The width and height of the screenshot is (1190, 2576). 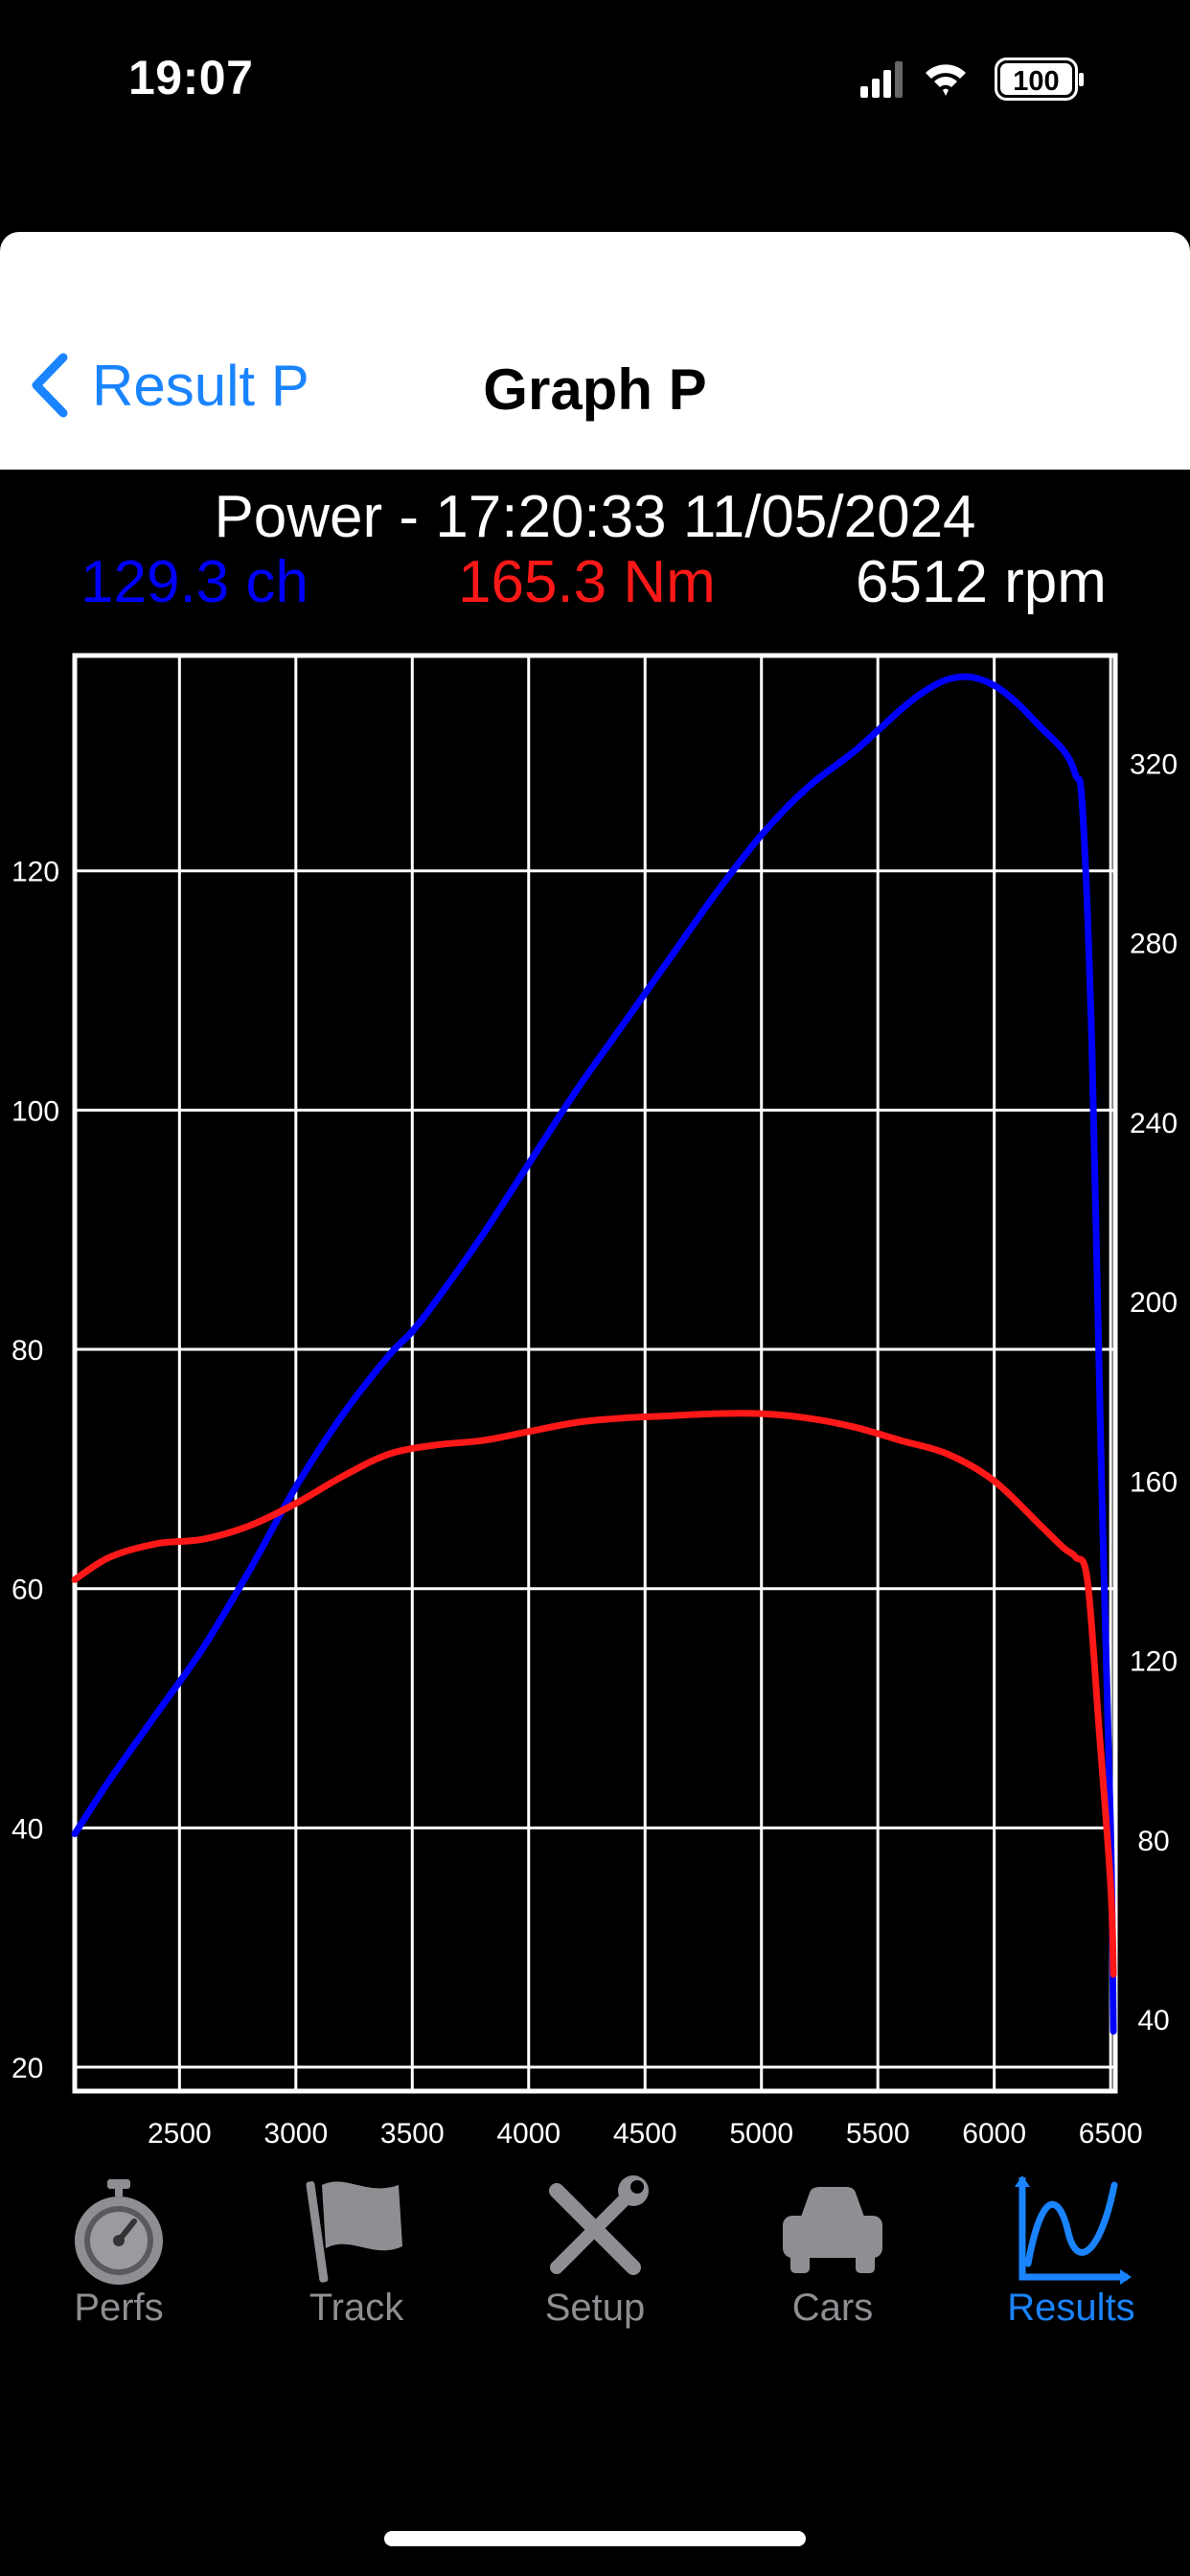 I want to click on y-tick-label-right: 40, so click(x=1153, y=2020).